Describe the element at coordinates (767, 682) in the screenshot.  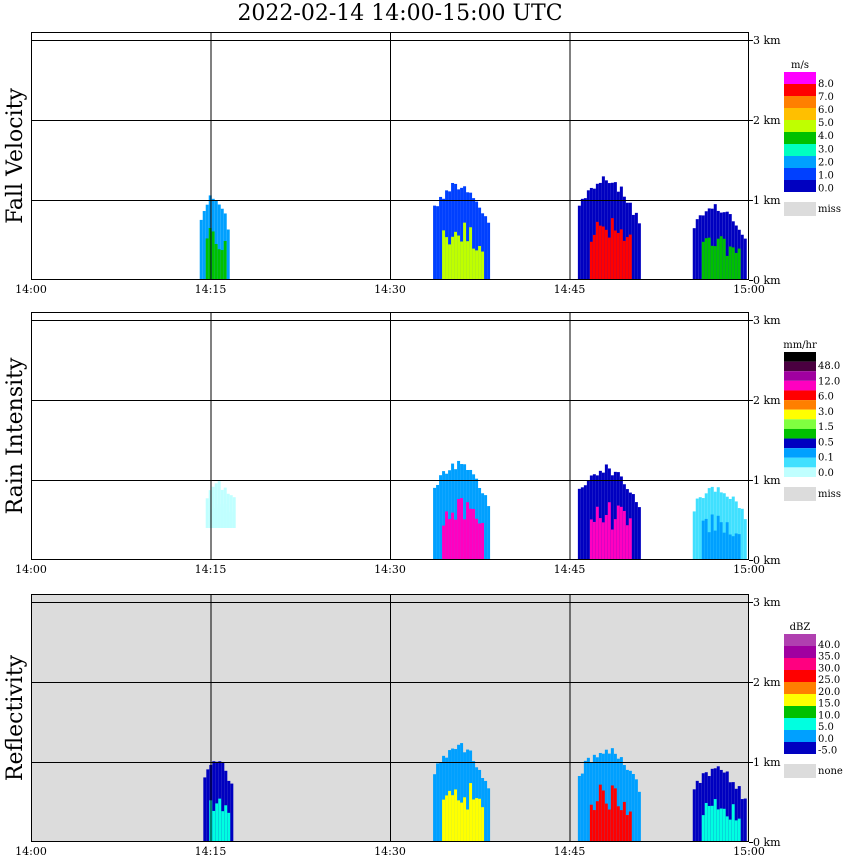
I see `y-tick-label: 2 km` at that location.